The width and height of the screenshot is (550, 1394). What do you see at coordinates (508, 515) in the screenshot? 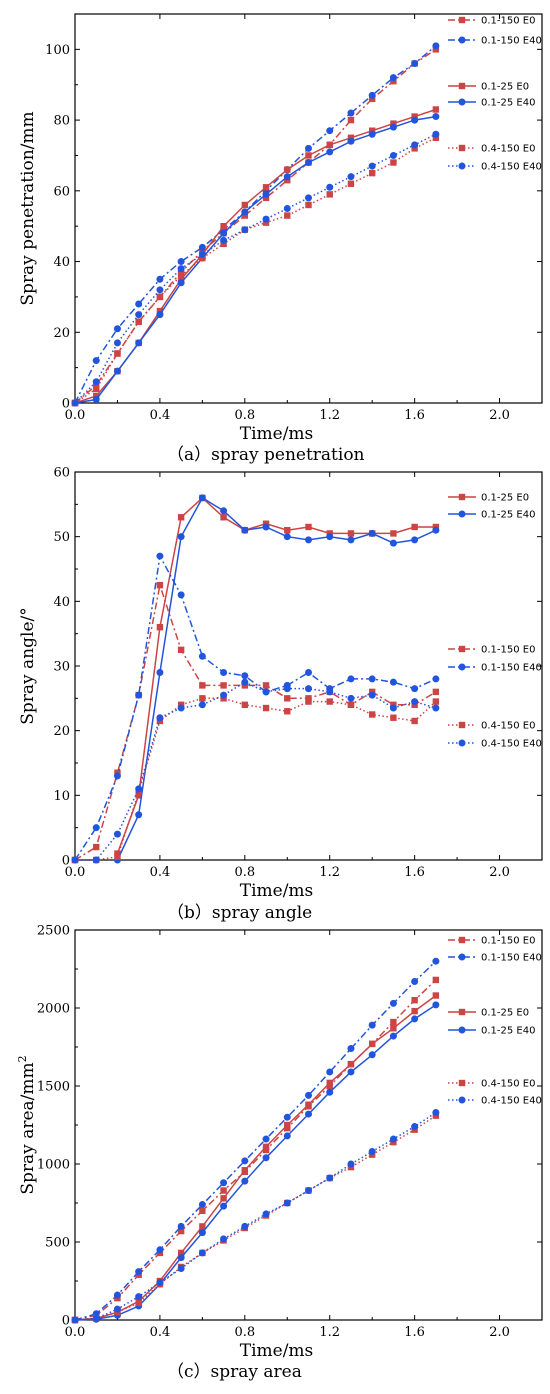
I see `legend-label: 0.1-25 E40` at bounding box center [508, 515].